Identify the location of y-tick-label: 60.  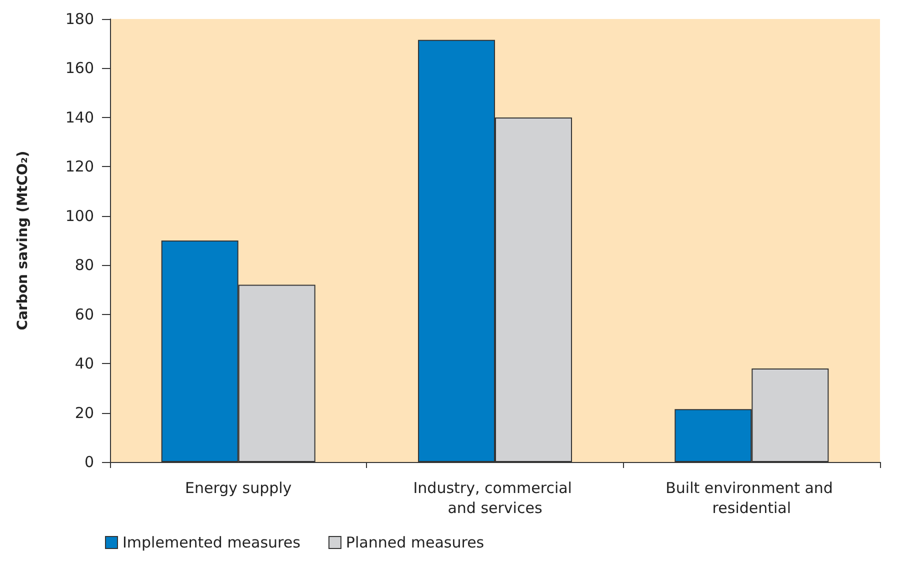
(84, 314).